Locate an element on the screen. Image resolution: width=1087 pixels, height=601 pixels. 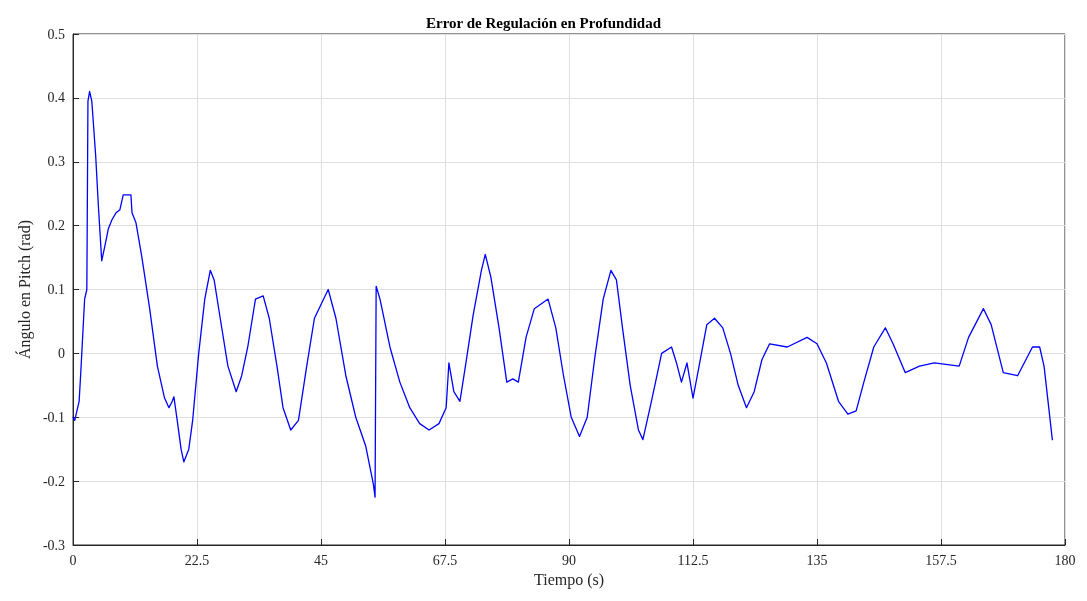
y-tick-label: -0.1 is located at coordinates (54, 417).